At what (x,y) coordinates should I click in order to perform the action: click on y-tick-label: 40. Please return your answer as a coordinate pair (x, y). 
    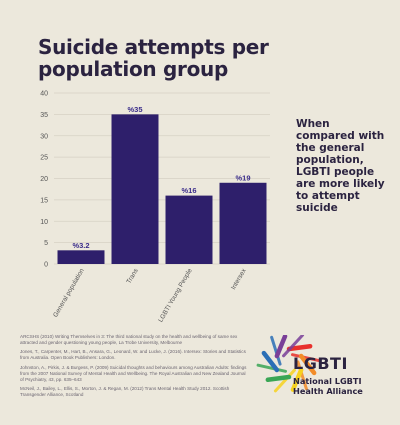
    Looking at the image, I should click on (44, 94).